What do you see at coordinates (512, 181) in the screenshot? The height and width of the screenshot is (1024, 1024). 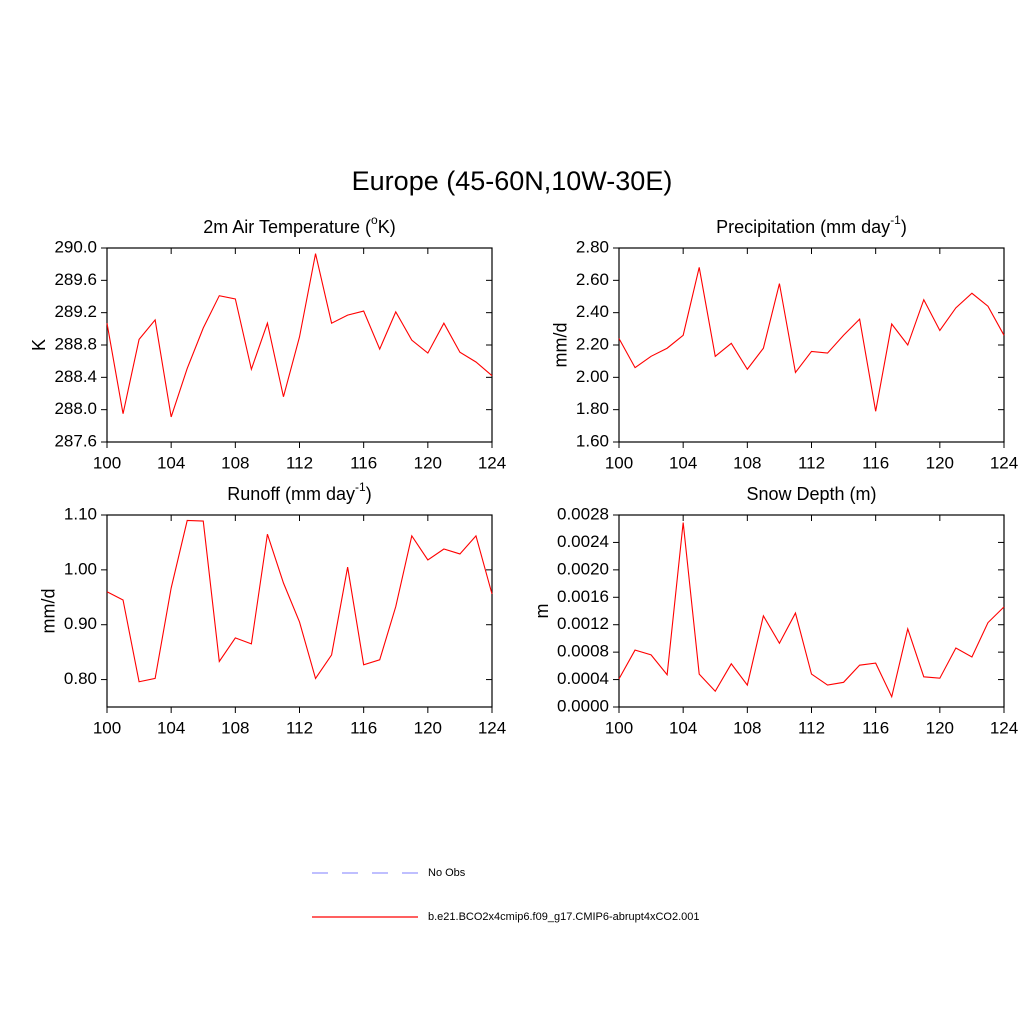 I see `figure-title: Europe (45-60N,10W-30E)` at bounding box center [512, 181].